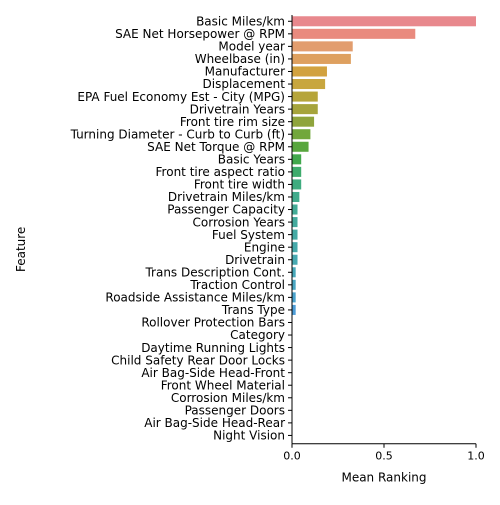 The width and height of the screenshot is (500, 505). What do you see at coordinates (181, 97) in the screenshot?
I see `y-tick-label: EPA Fuel Economy Est - City (MPG)` at bounding box center [181, 97].